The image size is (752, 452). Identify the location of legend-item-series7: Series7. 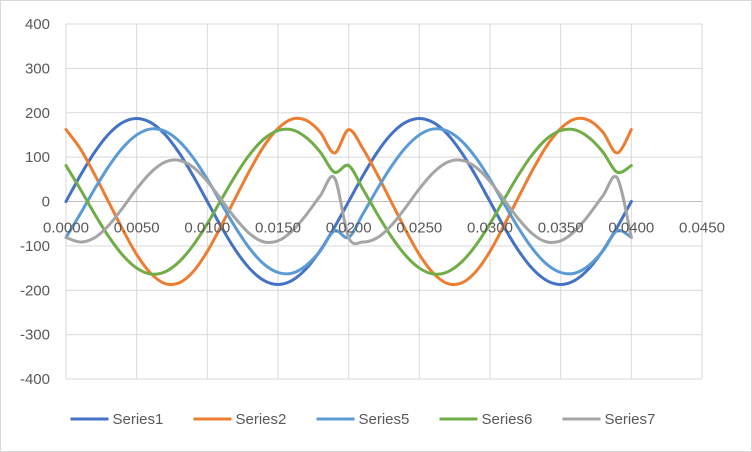
(609, 419).